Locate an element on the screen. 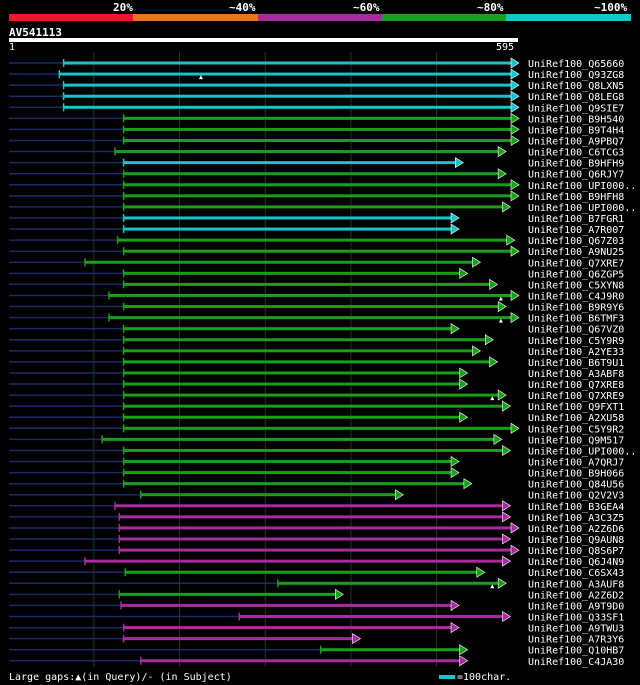 This screenshot has height=685, width=640. hit-label: UniRef100_Q9AUN8 is located at coordinates (576, 540).